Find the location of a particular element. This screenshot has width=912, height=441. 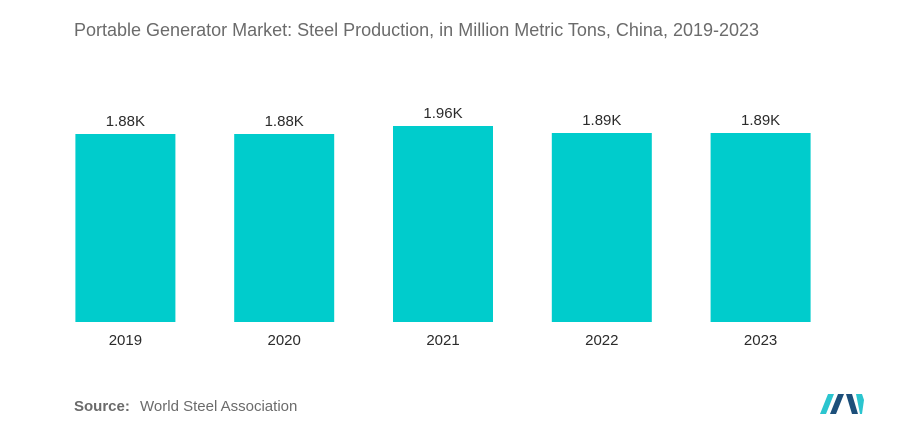

value-label-2021: 1.96K is located at coordinates (442, 113).